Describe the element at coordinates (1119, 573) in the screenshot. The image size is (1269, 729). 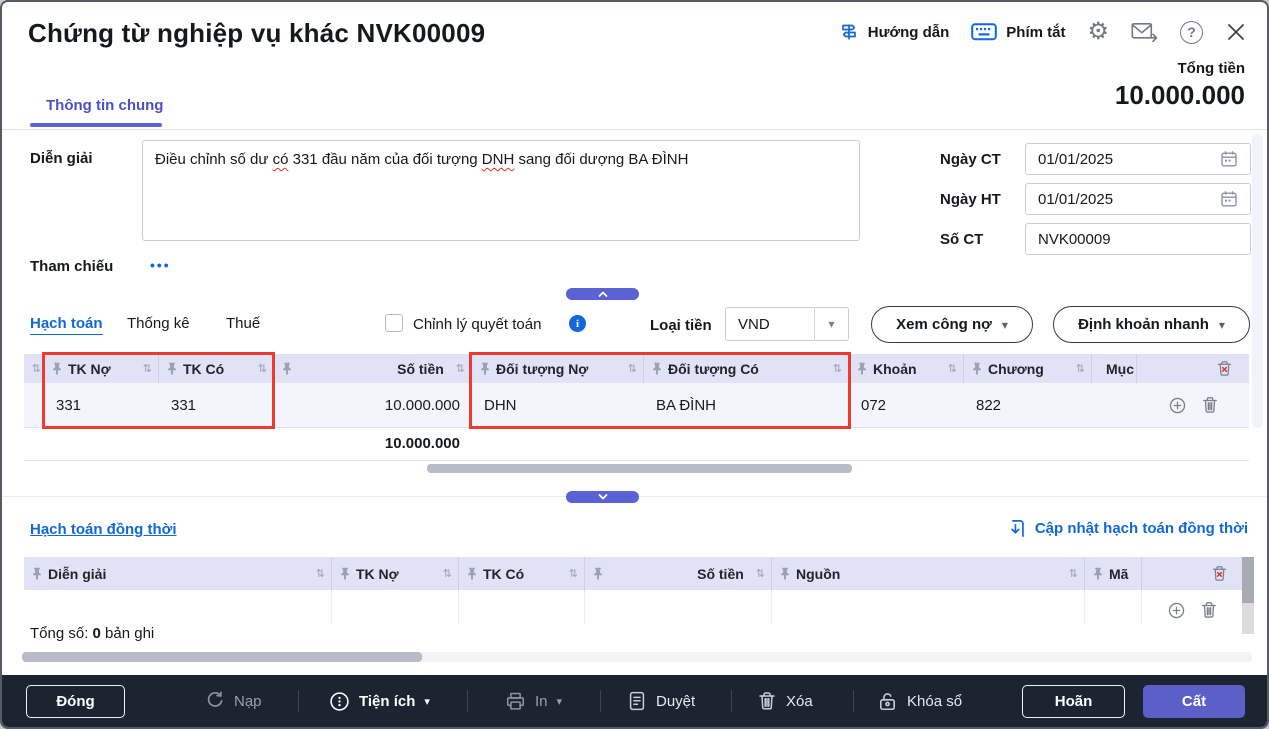
I see `column-label: Mã` at that location.